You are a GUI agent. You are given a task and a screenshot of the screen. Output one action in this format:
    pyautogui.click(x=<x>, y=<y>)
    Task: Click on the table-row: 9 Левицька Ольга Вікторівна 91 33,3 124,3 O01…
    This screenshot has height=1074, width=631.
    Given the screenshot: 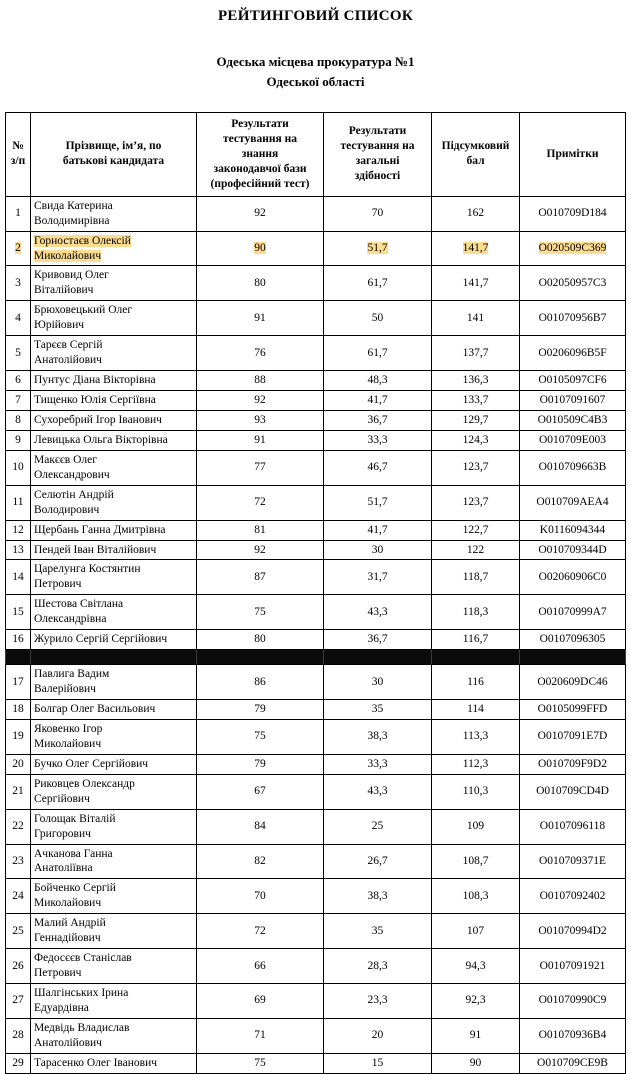 What is the action you would take?
    pyautogui.click(x=315, y=440)
    